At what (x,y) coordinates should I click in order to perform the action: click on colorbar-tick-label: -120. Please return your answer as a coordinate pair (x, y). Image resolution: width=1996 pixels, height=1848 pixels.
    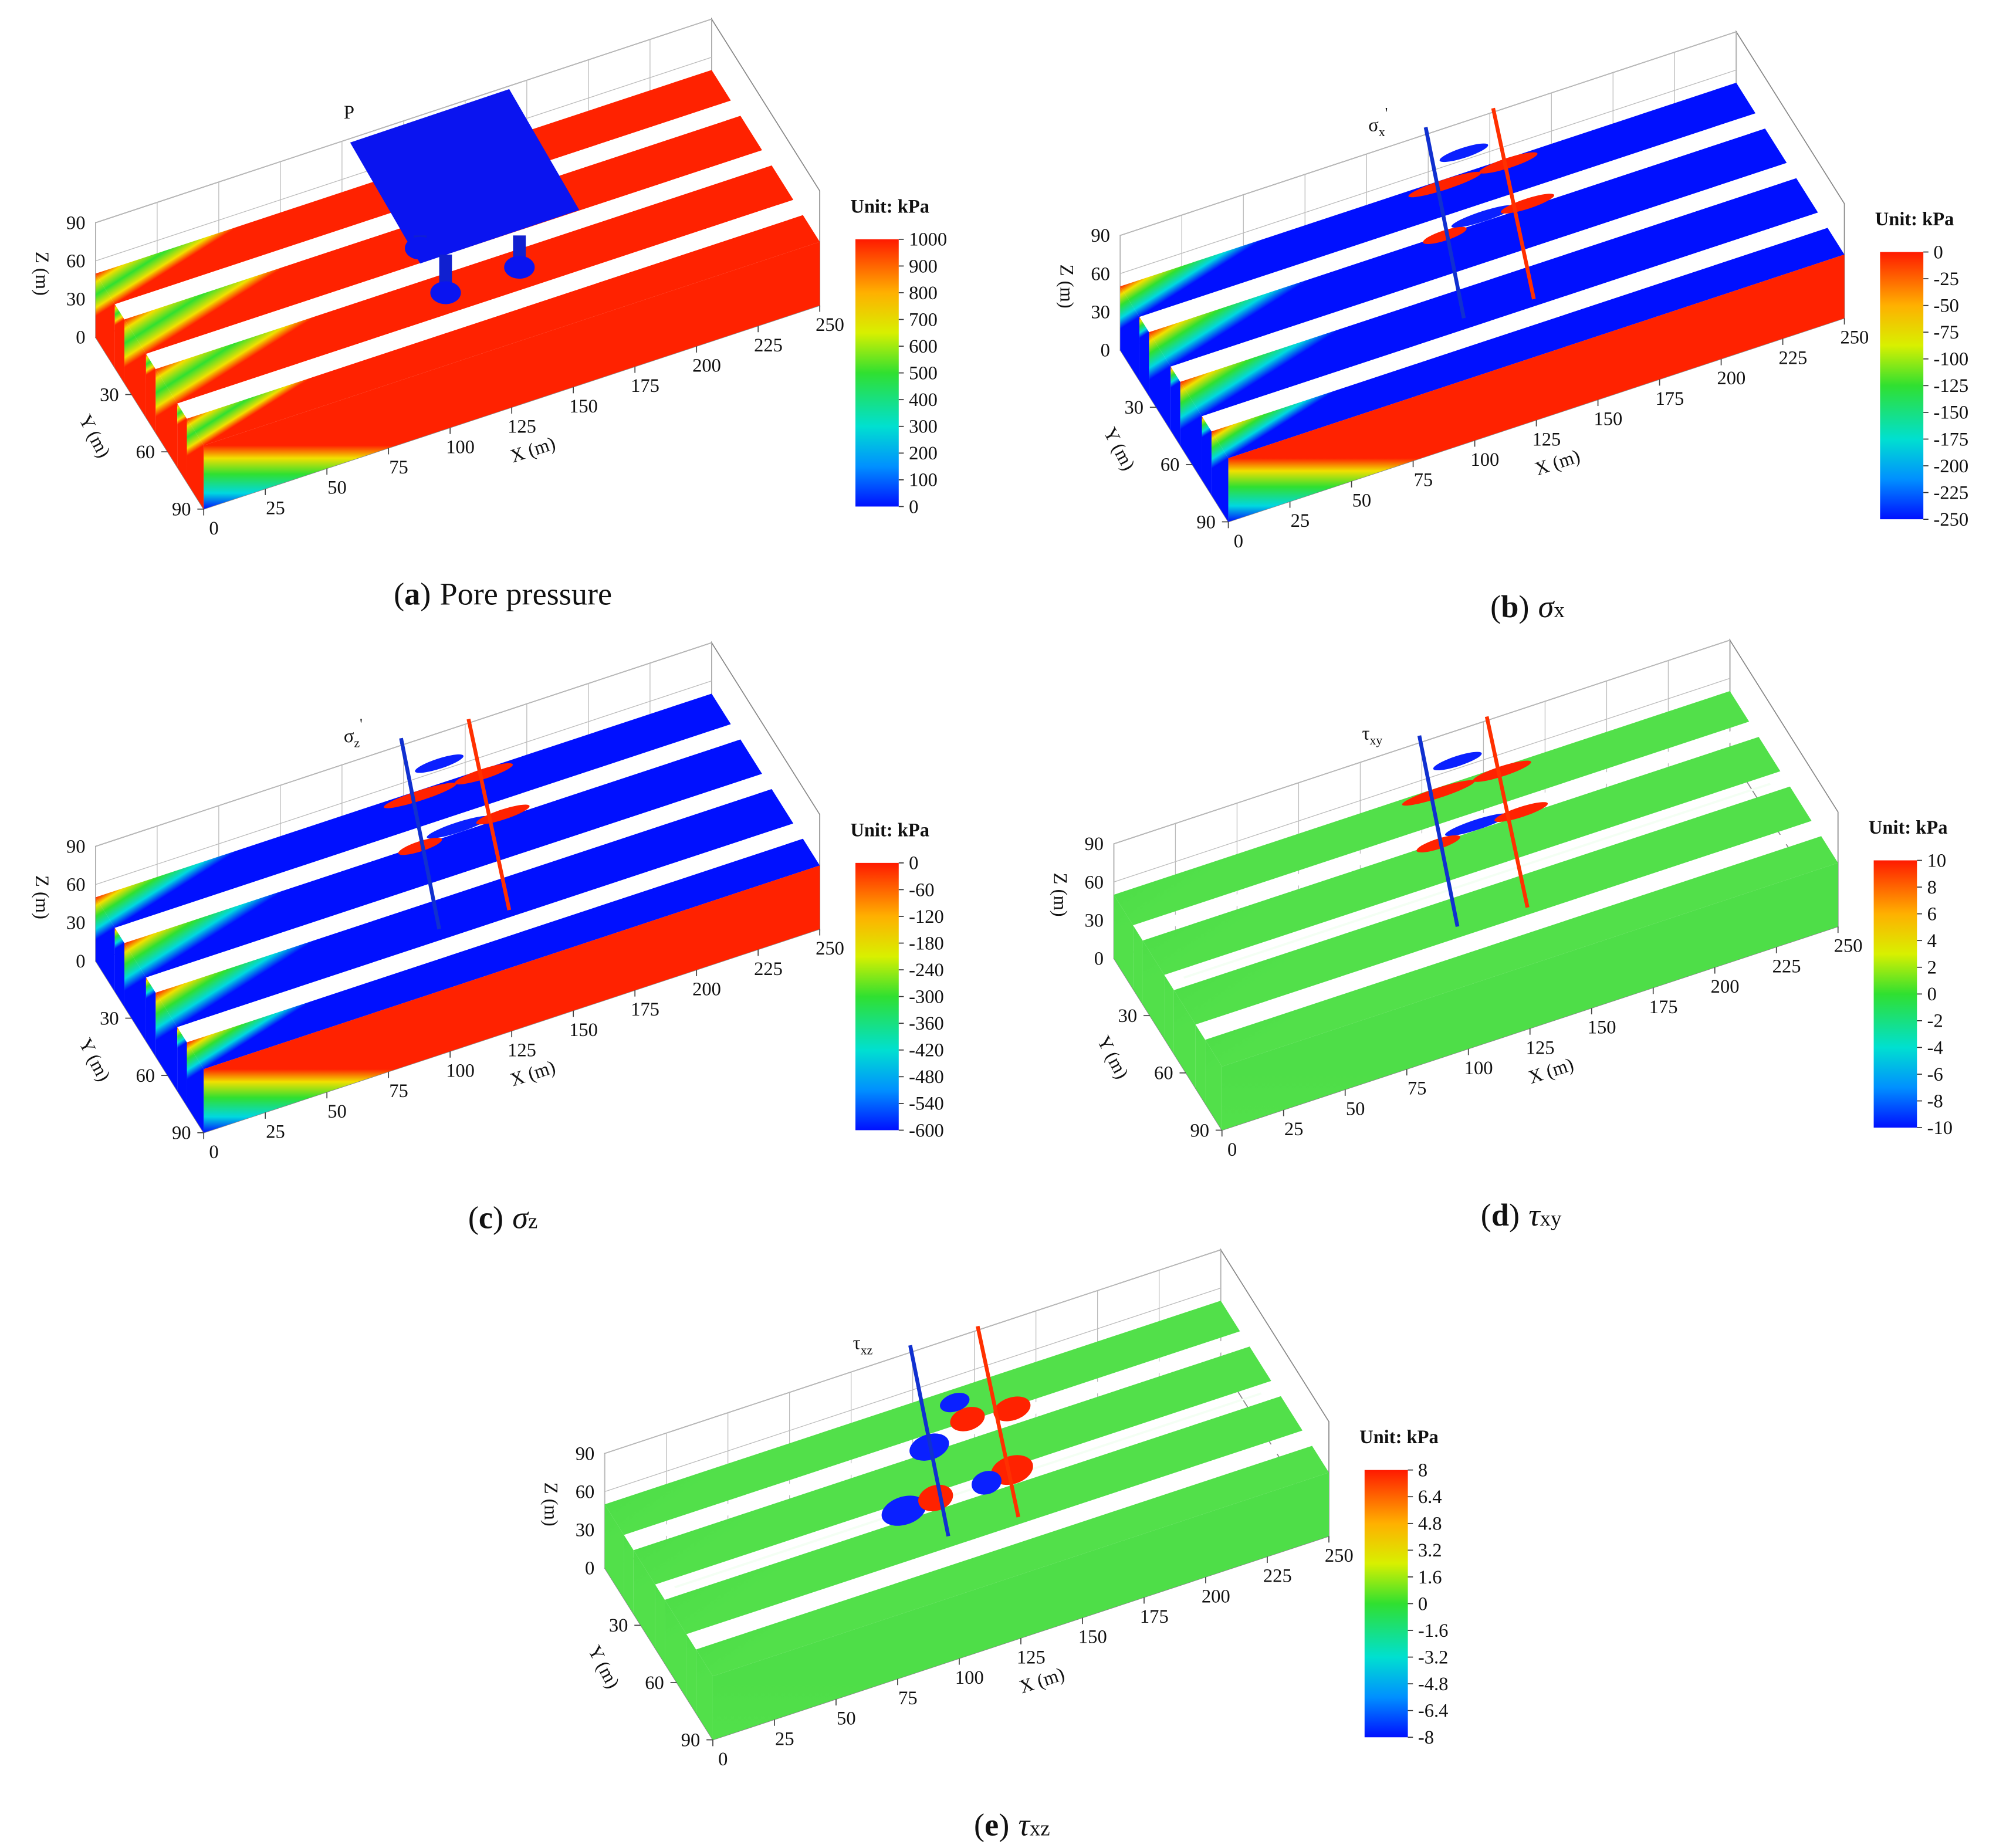
    Looking at the image, I should click on (927, 917).